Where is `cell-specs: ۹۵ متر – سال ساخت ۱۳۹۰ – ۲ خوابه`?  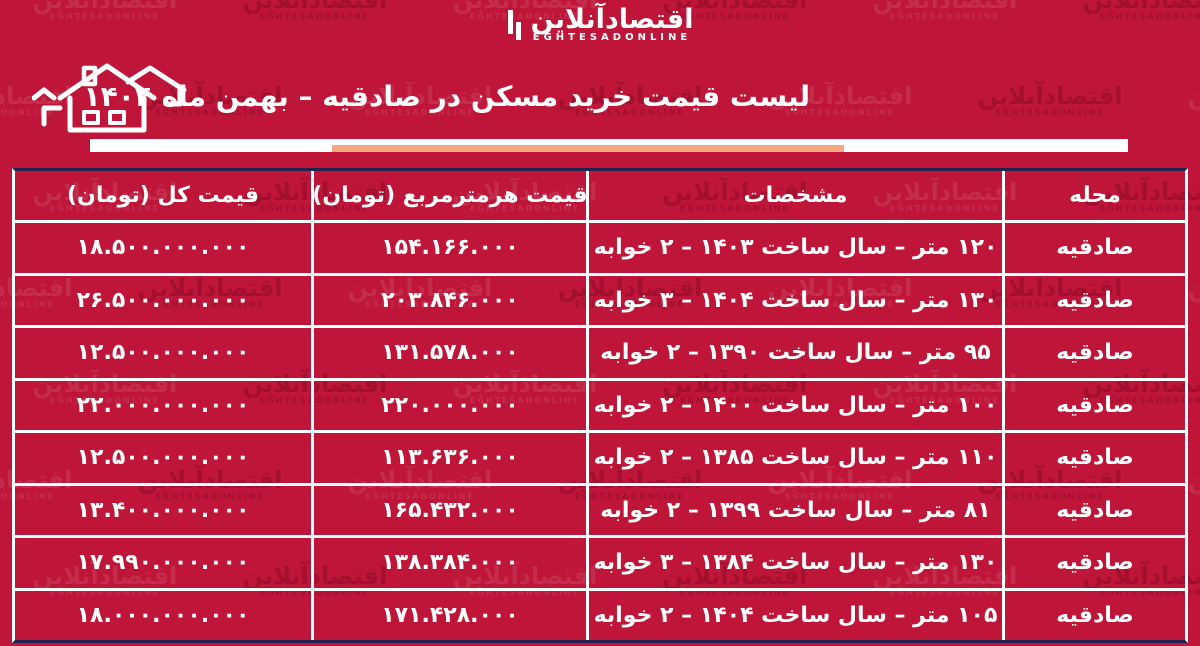 cell-specs: ۹۵ متر – سال ساخت ۱۳۹۰ – ۲ خوابه is located at coordinates (794, 353).